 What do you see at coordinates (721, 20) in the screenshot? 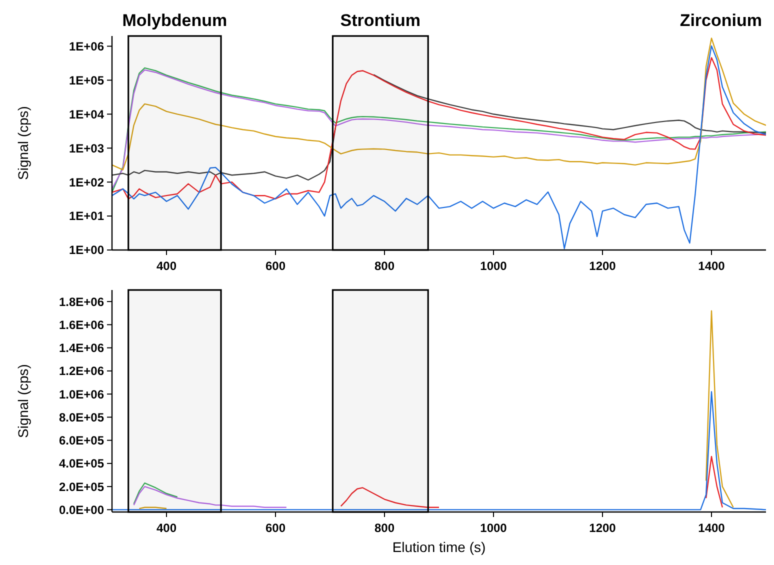
I see `text: Zirconium` at bounding box center [721, 20].